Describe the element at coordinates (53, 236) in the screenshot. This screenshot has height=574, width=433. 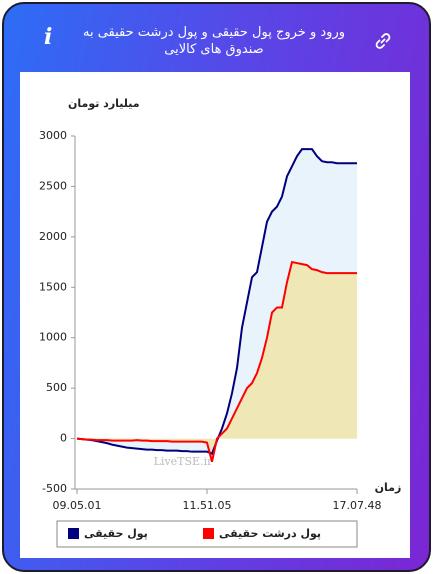
I see `y-tick-label: 2000` at that location.